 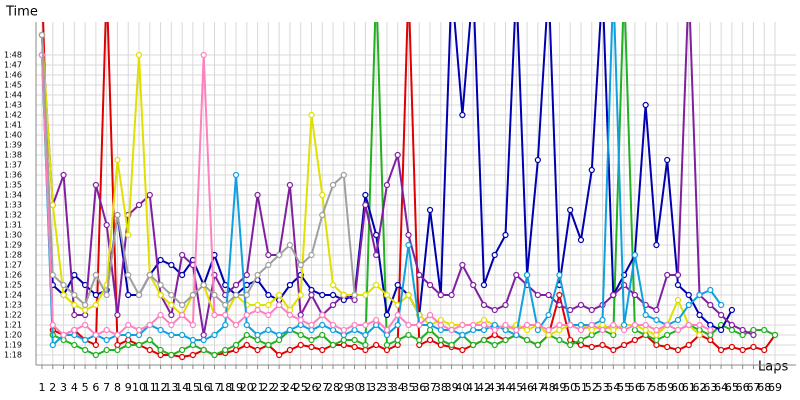 What do you see at coordinates (13, 345) in the screenshot?
I see `y-tick-label: 1:19` at bounding box center [13, 345].